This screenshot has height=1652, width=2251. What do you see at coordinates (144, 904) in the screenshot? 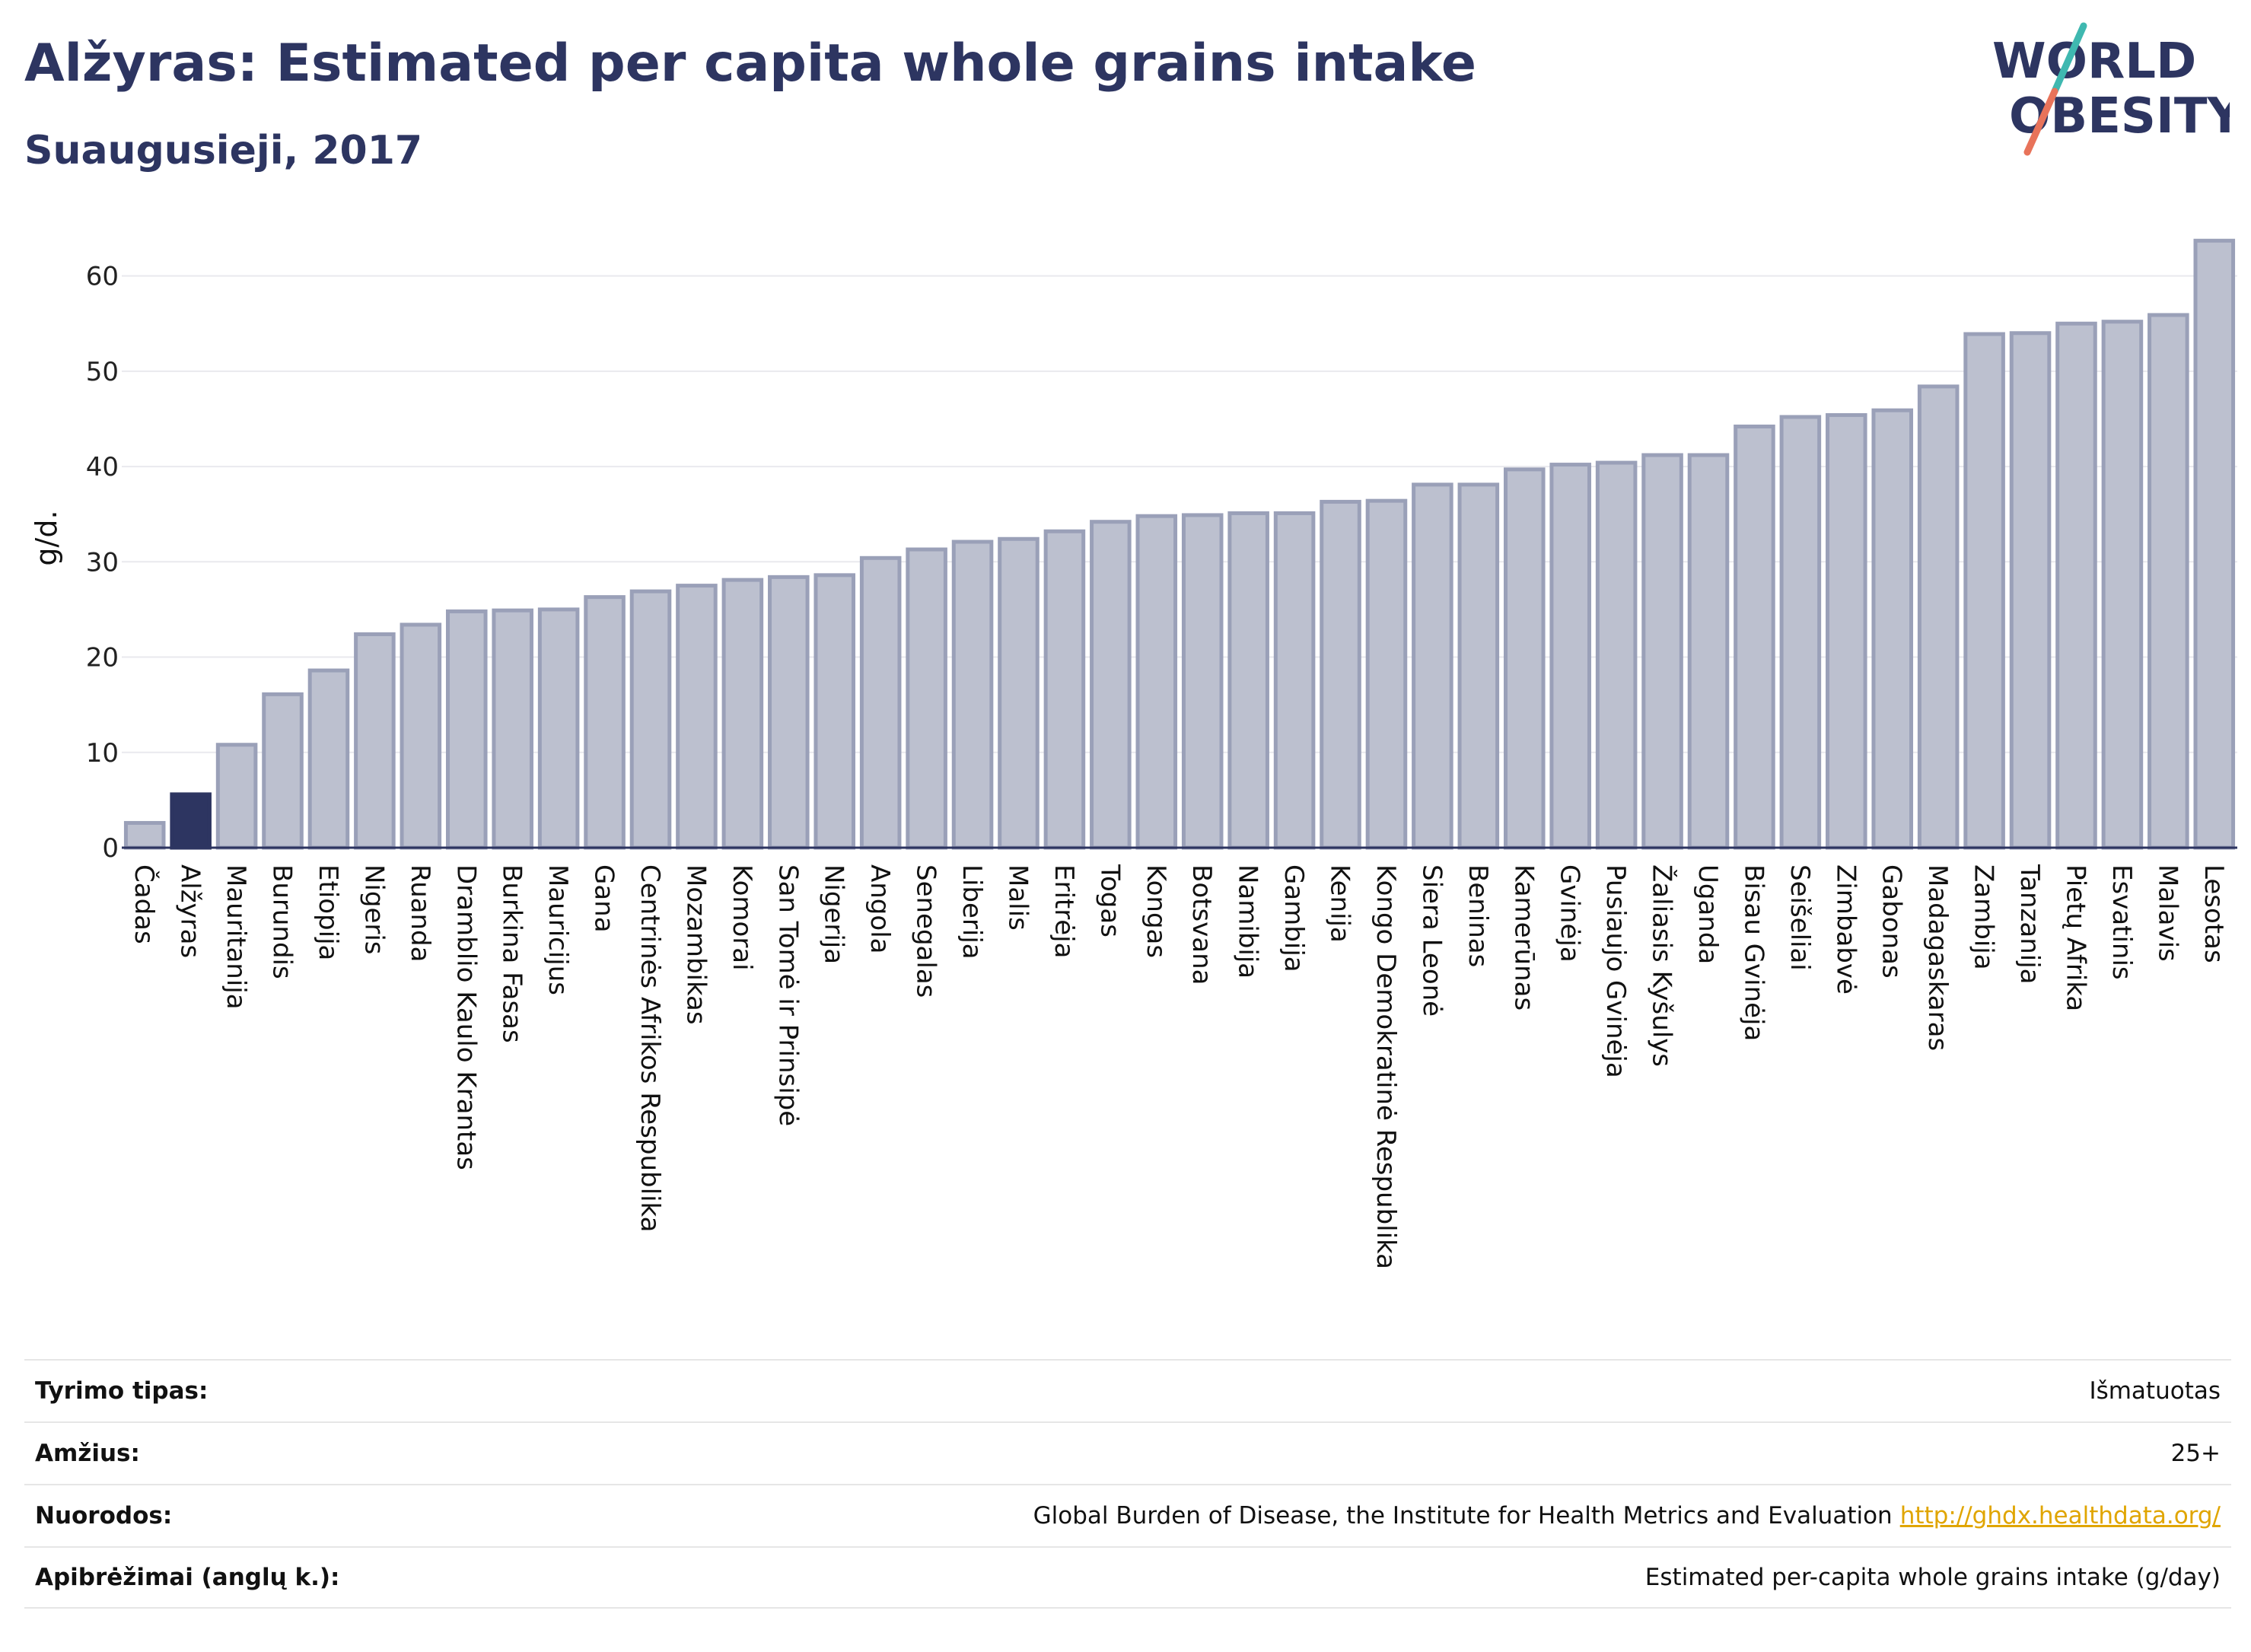
I see `x-tick-label: Čadas` at bounding box center [144, 904].